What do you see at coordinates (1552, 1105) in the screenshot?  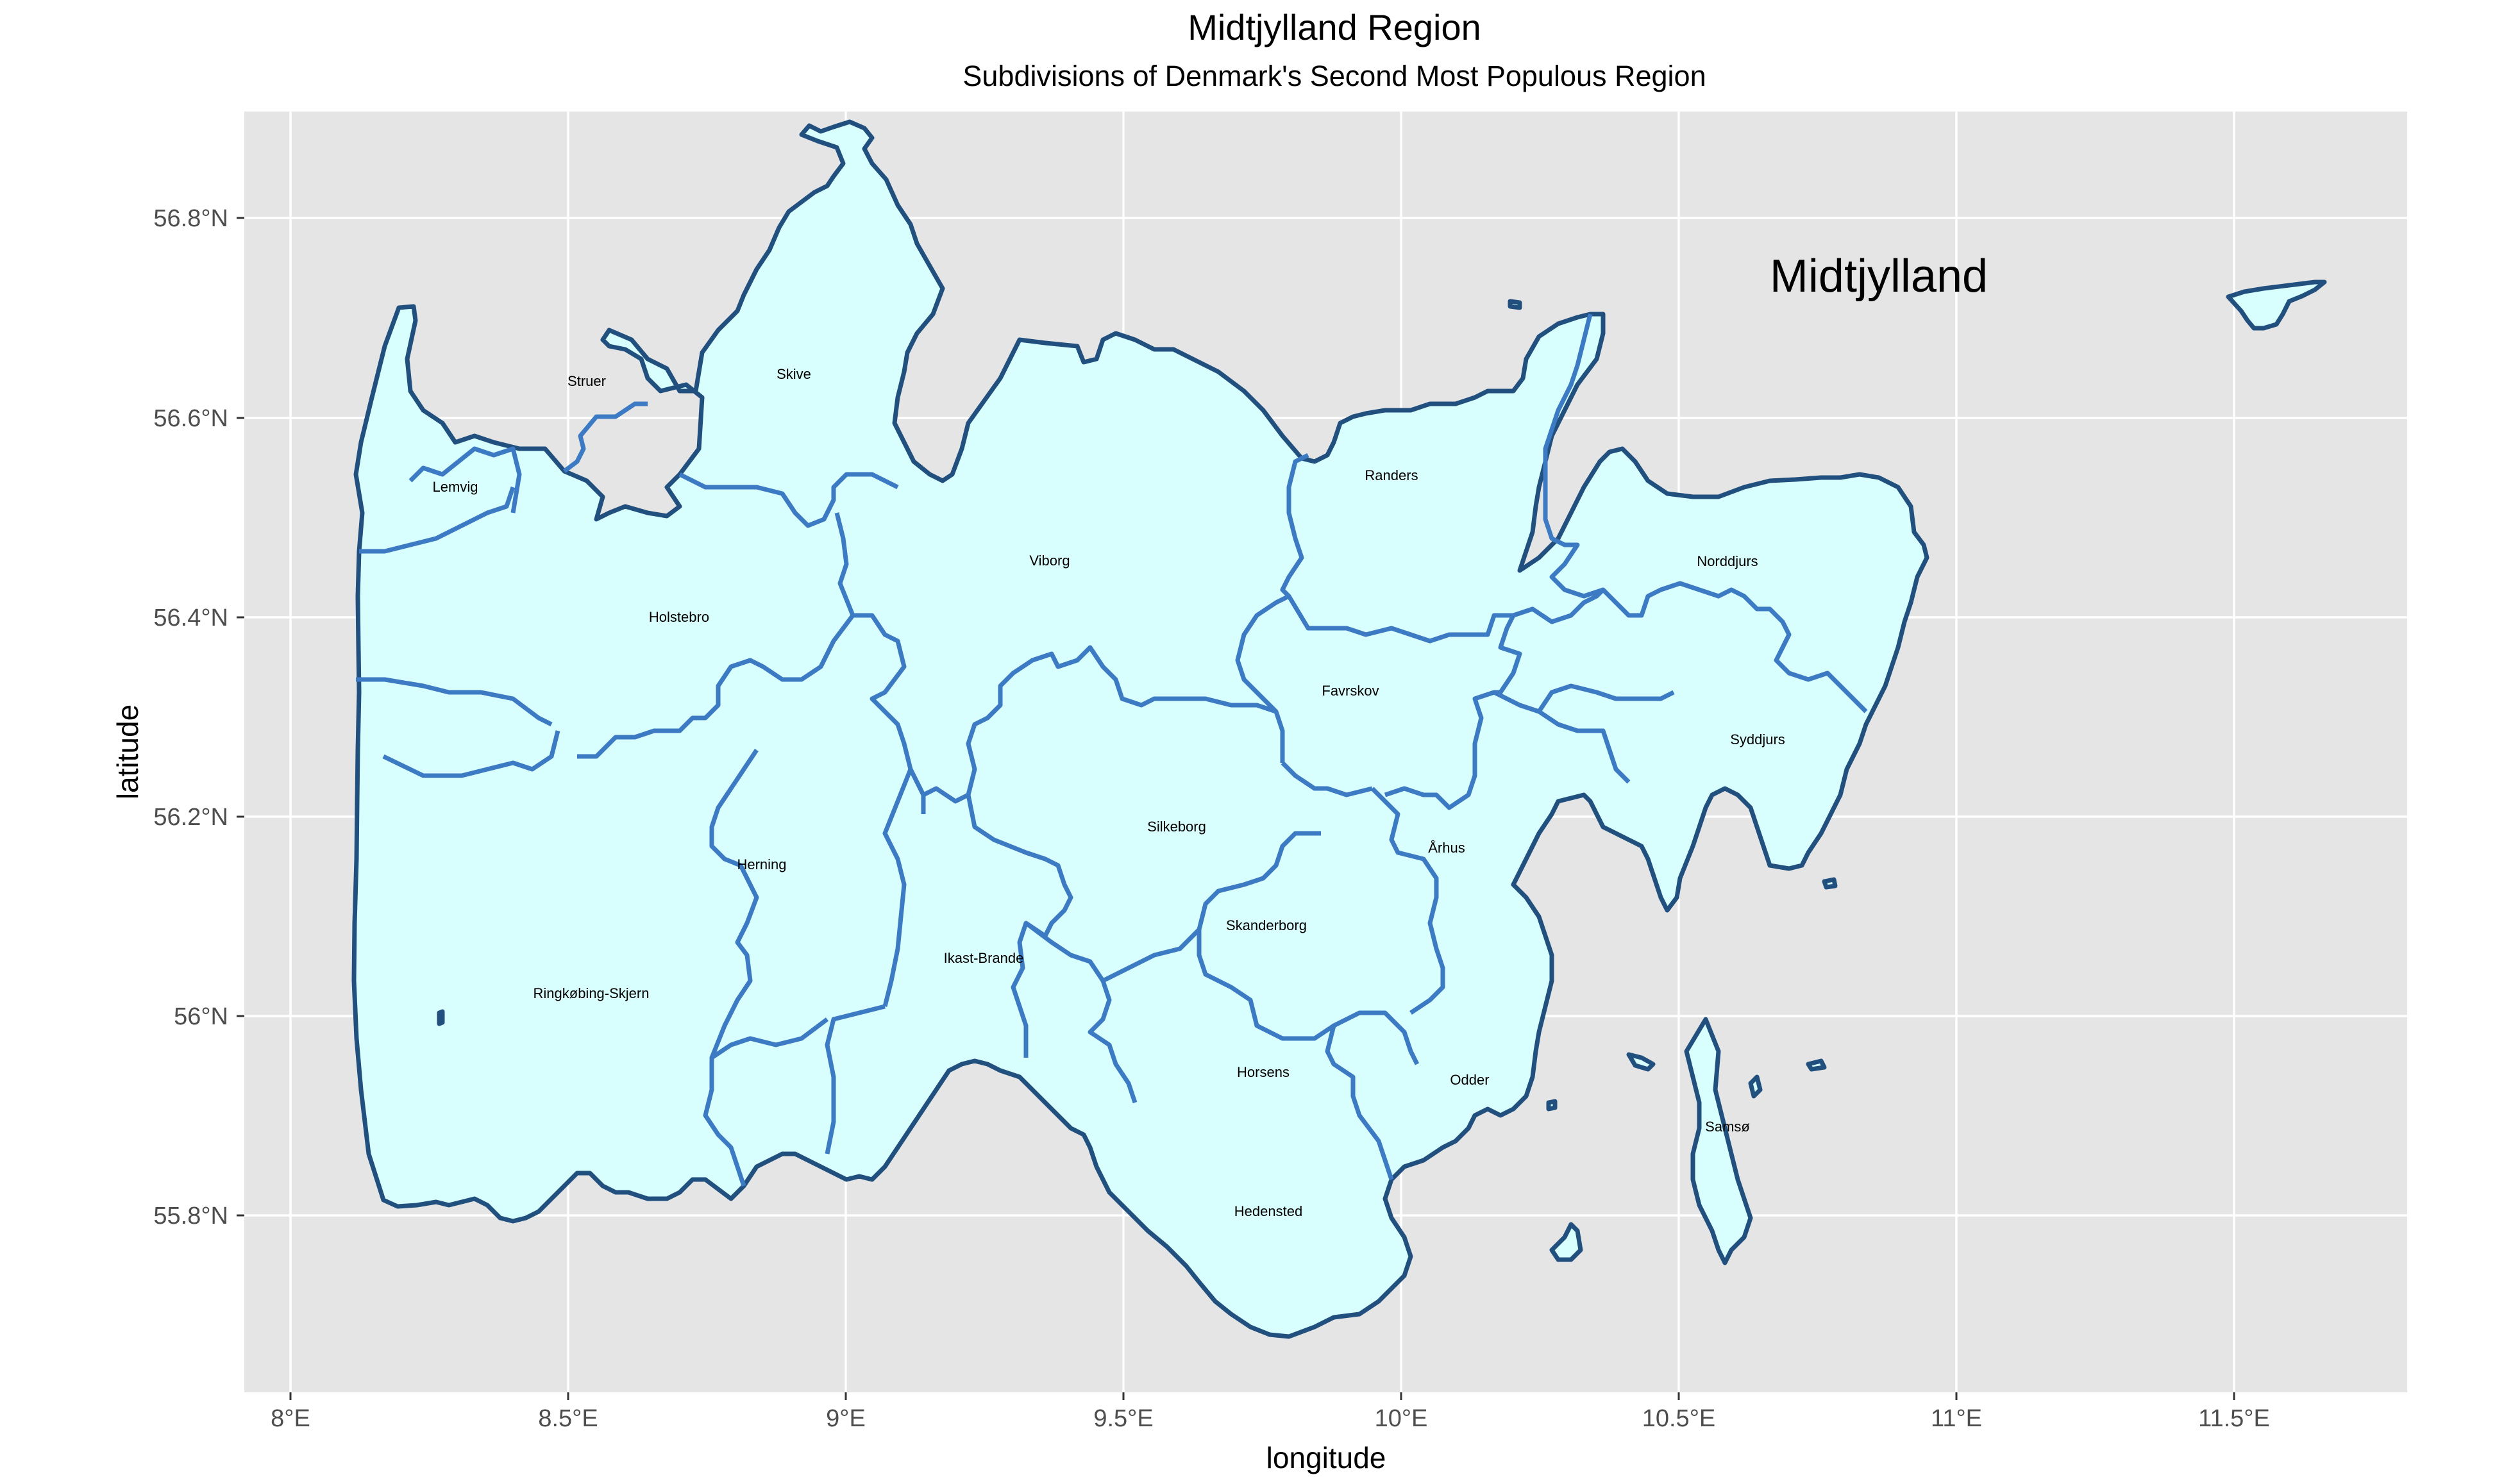 I see `islet-odder` at bounding box center [1552, 1105].